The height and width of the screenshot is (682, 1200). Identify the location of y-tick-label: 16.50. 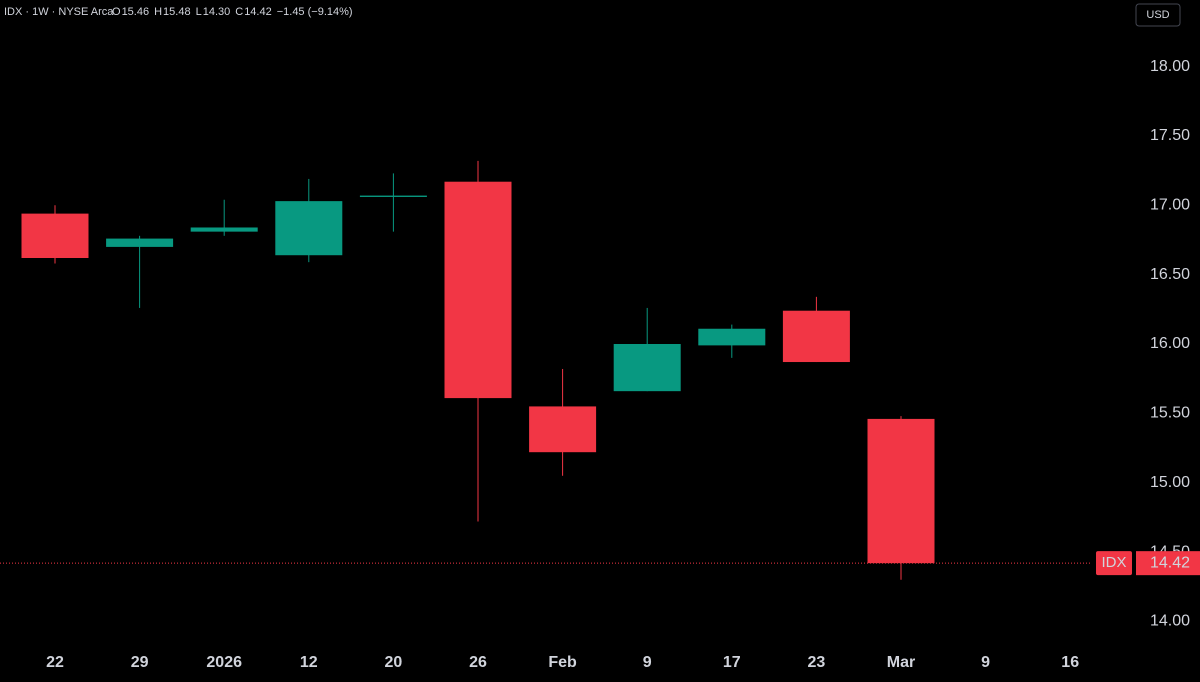
(1170, 274).